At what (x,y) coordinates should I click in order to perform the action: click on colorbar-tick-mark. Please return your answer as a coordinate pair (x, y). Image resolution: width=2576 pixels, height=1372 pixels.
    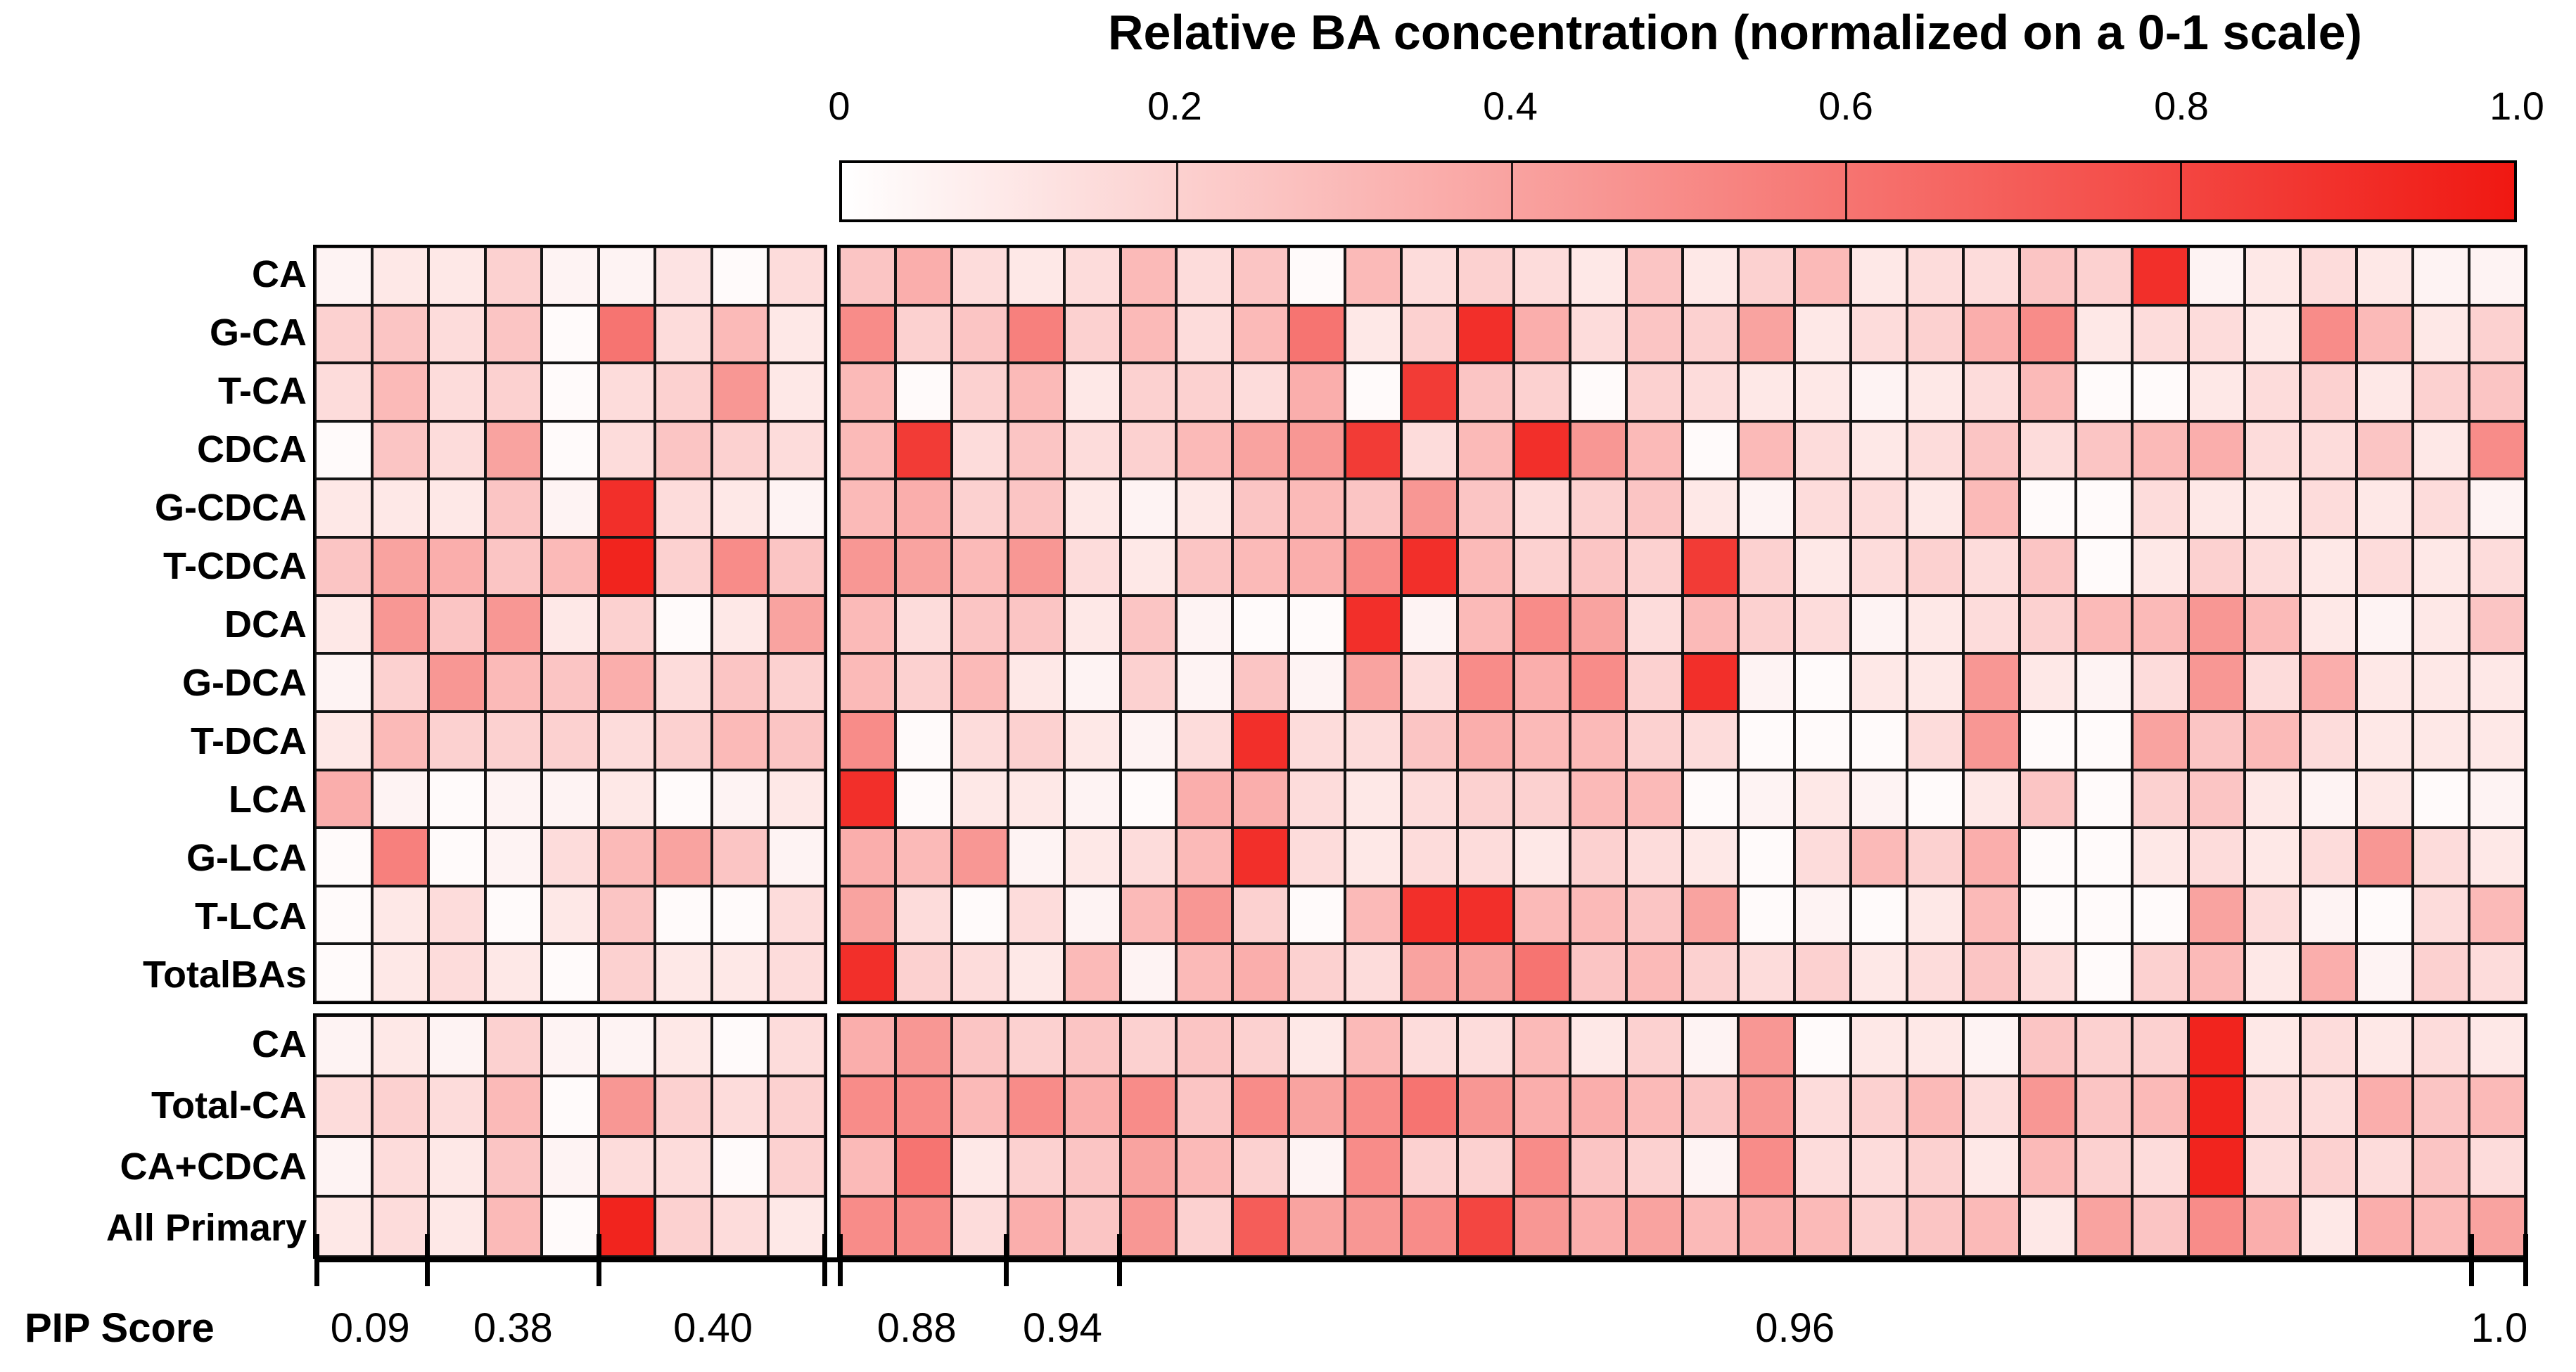
    Looking at the image, I should click on (2180, 191).